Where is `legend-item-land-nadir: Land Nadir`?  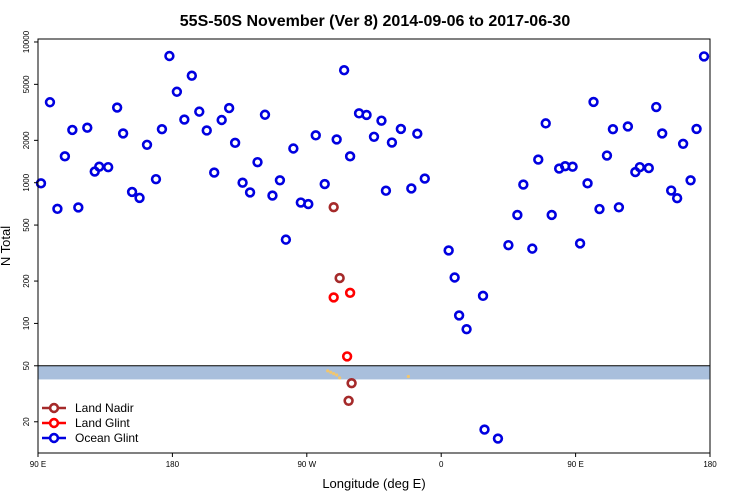 legend-item-land-nadir: Land Nadir is located at coordinates (88, 408).